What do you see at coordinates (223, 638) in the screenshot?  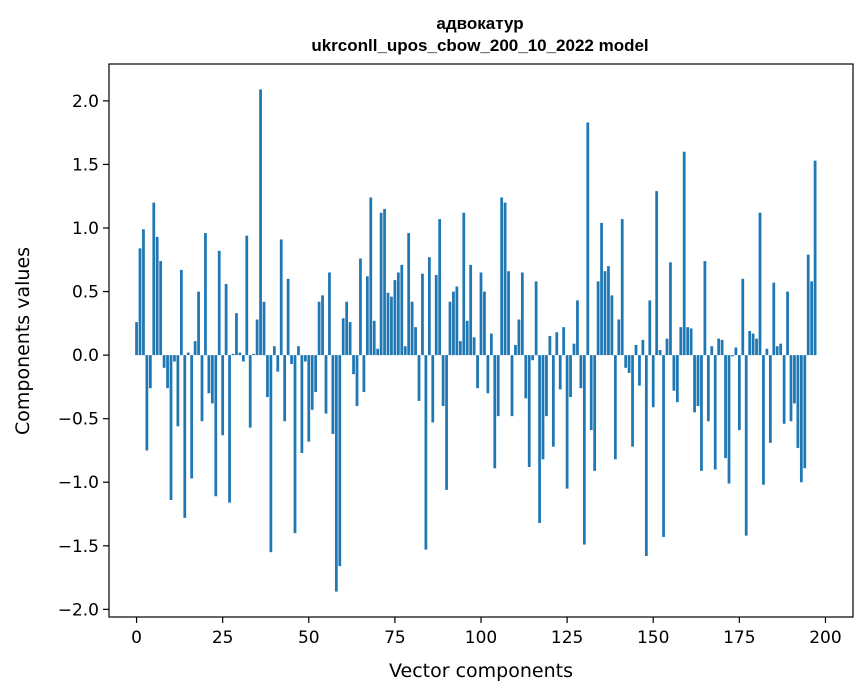 I see `x-tick-label: 25` at bounding box center [223, 638].